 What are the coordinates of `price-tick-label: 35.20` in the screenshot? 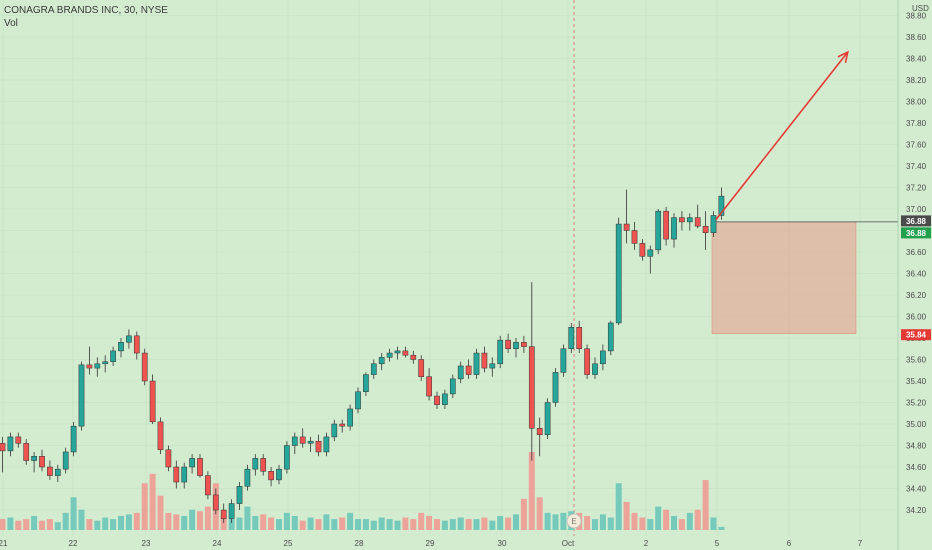 It's located at (916, 403).